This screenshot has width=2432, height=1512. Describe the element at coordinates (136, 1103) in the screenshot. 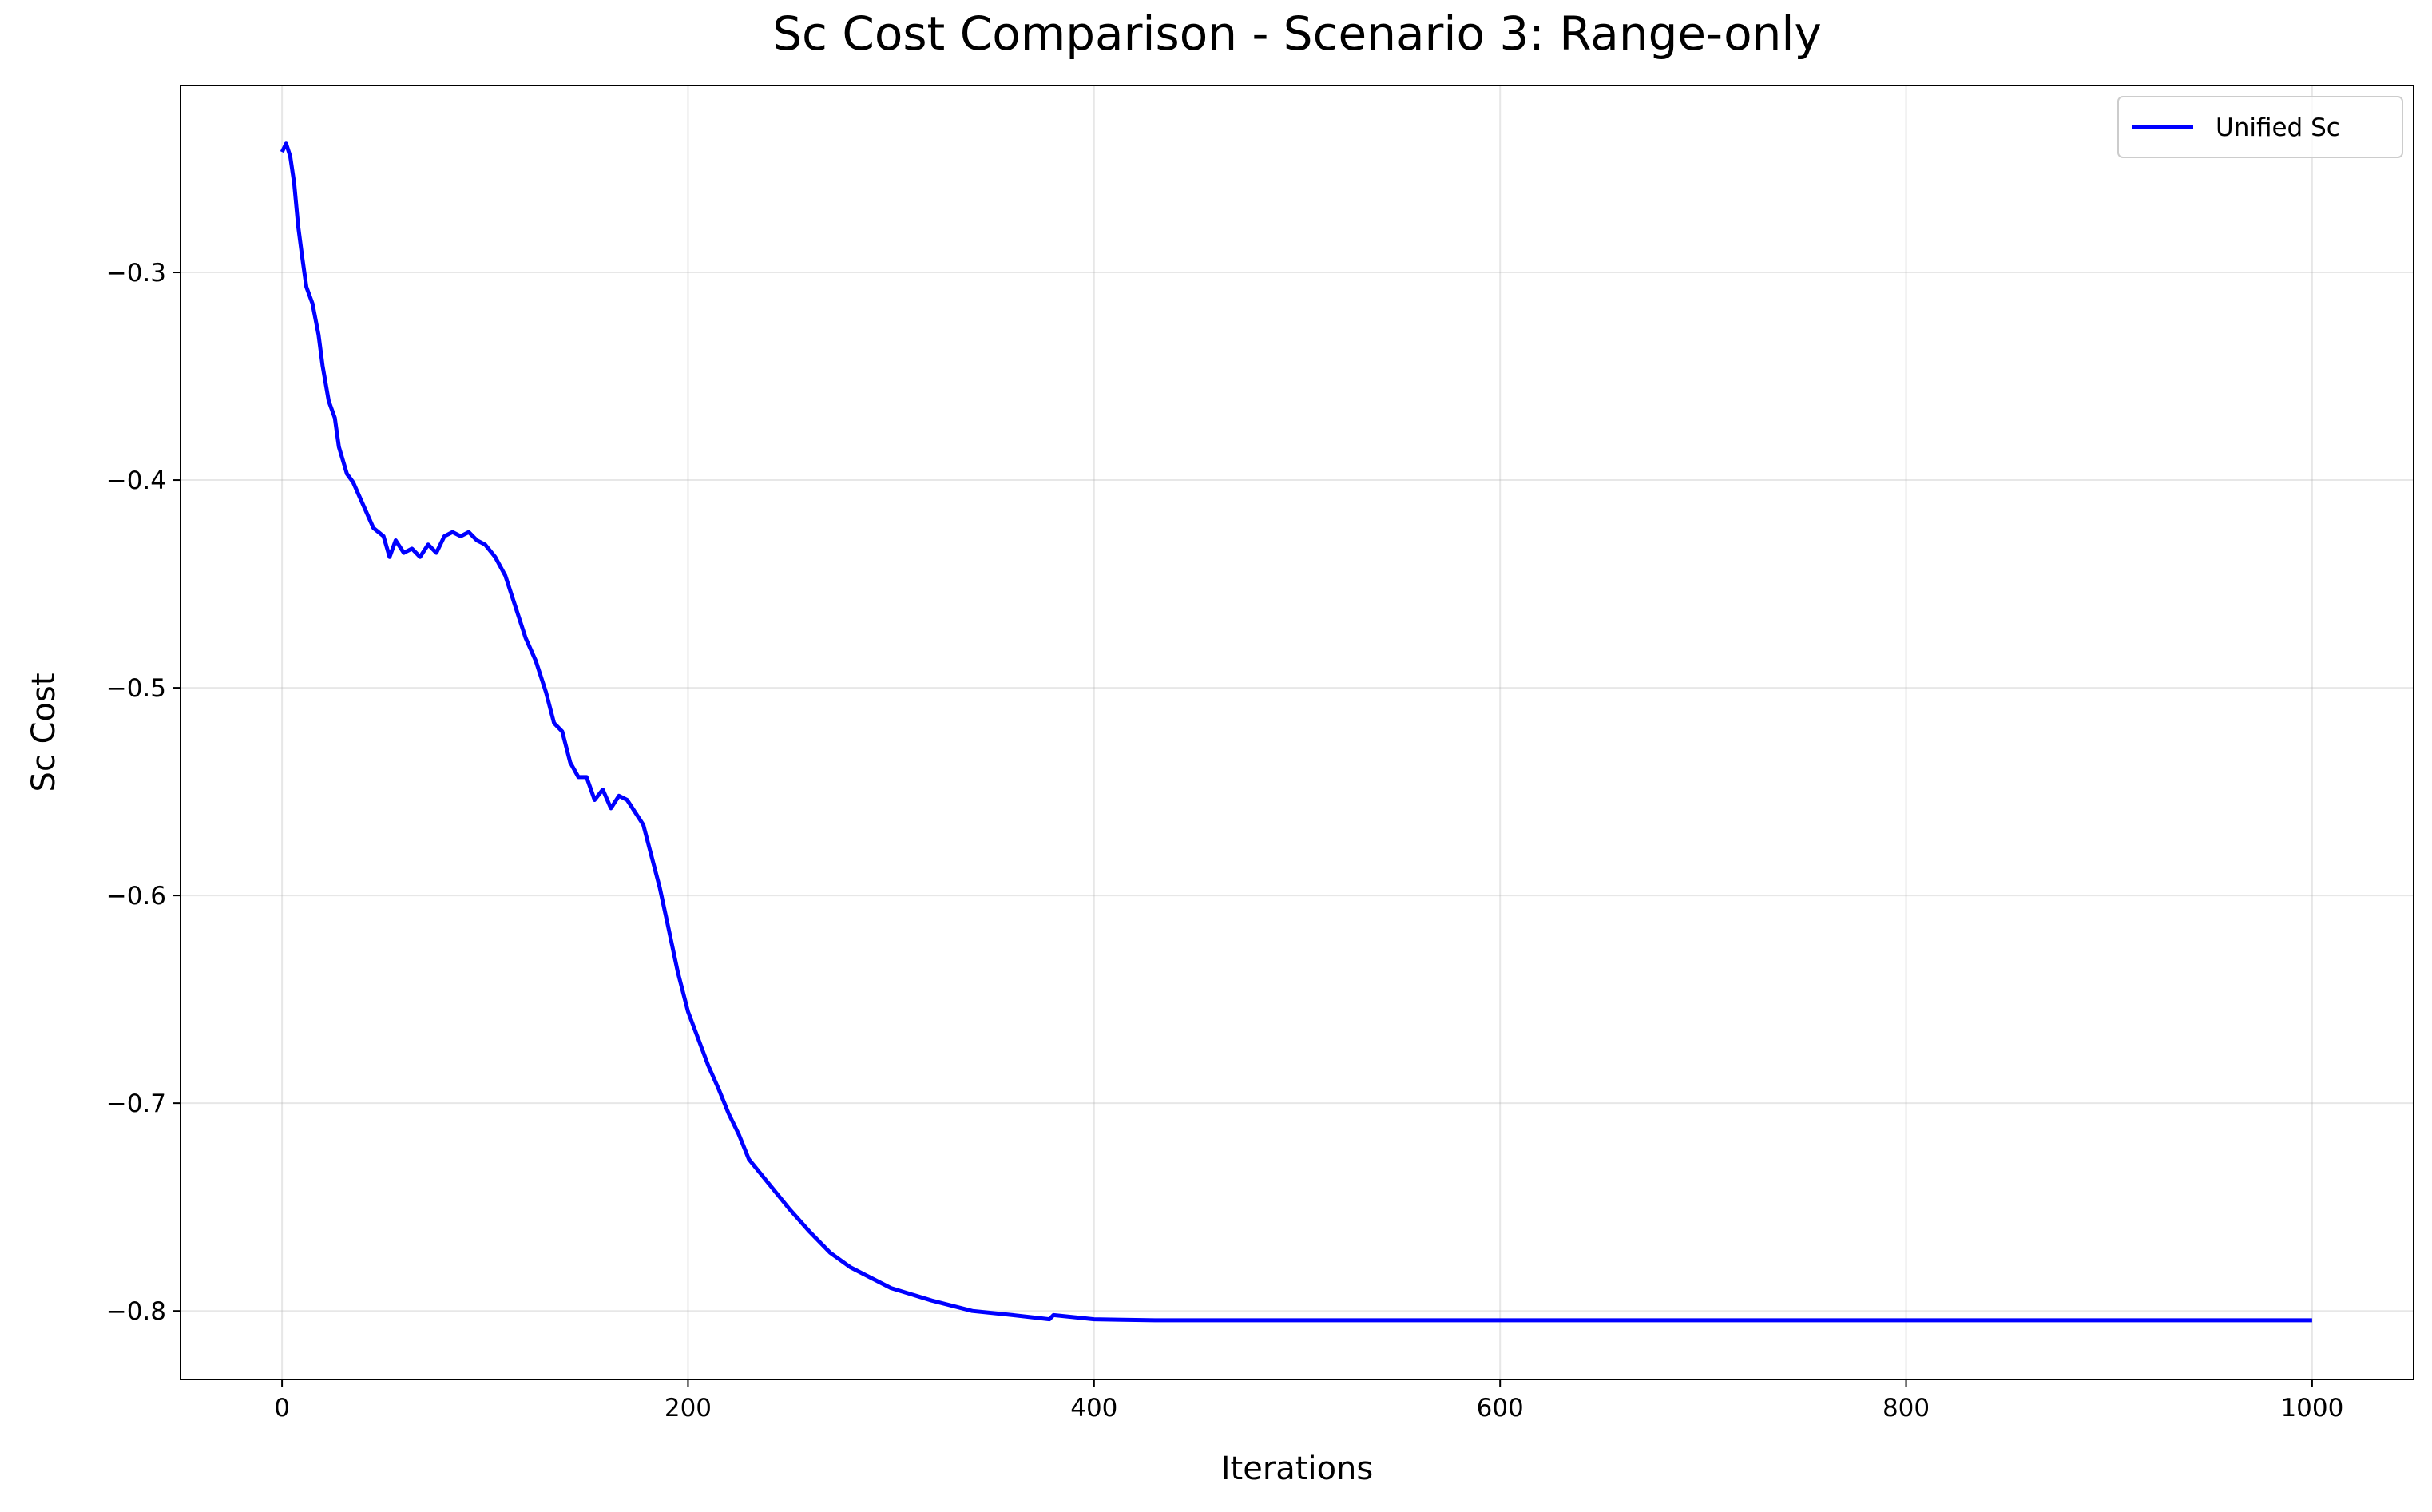

I see `y-tick-label: −0.7` at that location.